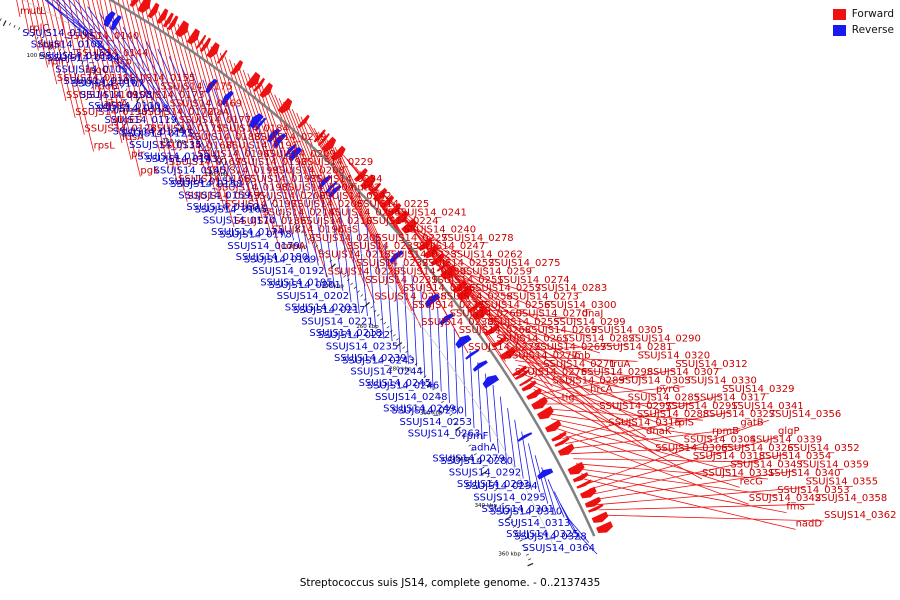  Describe the element at coordinates (427, 411) in the screenshot. I see `reverse-gene-label: SSUJS14_0250` at that location.